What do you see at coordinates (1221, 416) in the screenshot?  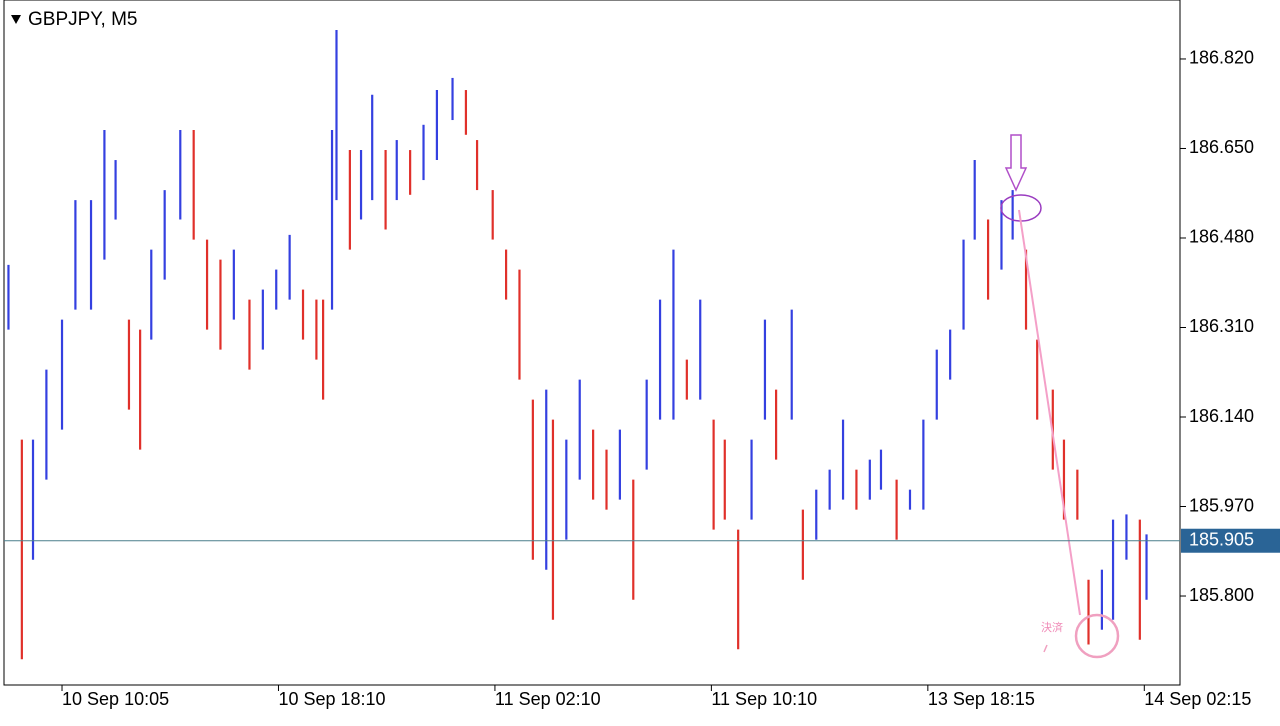 I see `y-tick-label: 186.140` at bounding box center [1221, 416].